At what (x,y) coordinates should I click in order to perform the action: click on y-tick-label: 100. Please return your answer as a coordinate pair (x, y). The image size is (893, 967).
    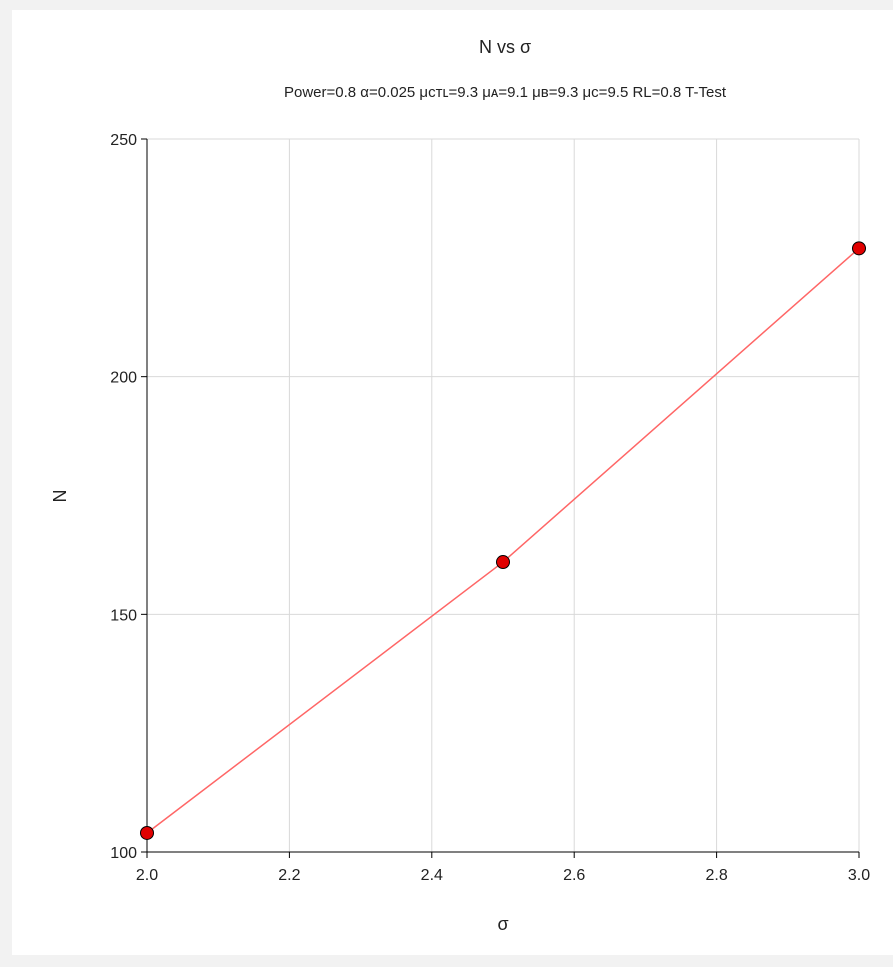
    Looking at the image, I should click on (123, 853).